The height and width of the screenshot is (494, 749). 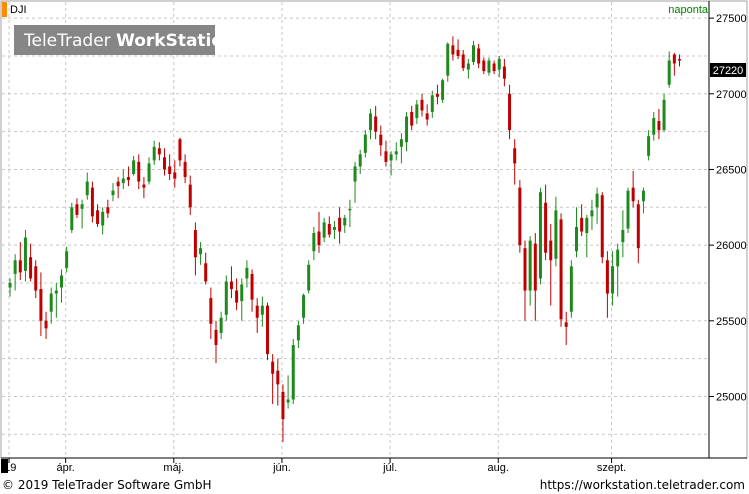 I want to click on source-url: https://workstation.teletrader.com, so click(x=642, y=485).